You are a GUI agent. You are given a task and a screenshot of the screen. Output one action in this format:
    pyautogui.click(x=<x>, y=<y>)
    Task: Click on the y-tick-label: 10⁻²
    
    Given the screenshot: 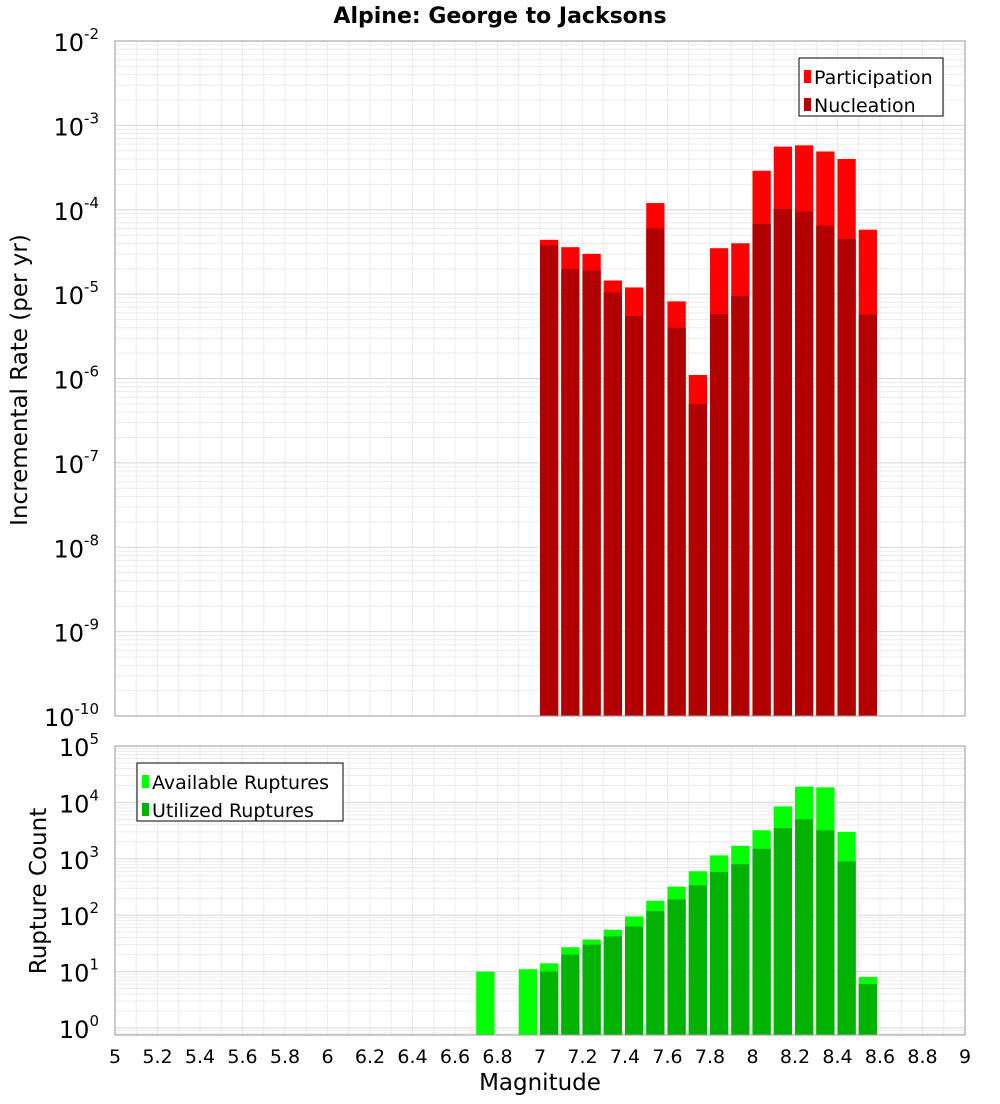 What is the action you would take?
    pyautogui.click(x=76, y=41)
    